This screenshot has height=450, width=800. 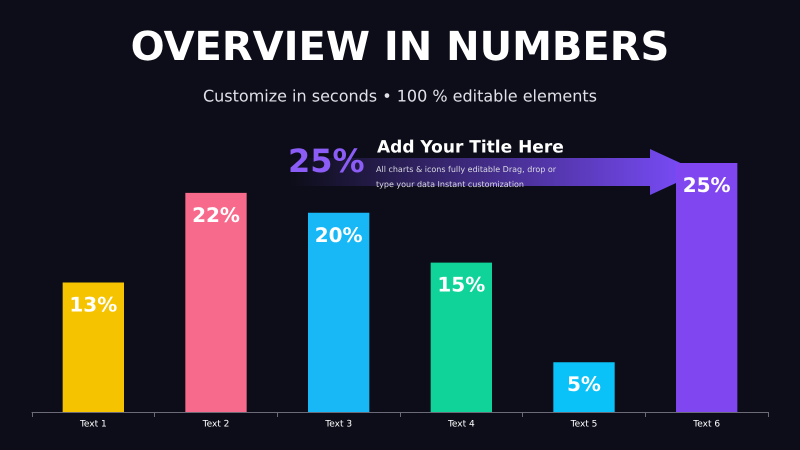 I want to click on x-tick-label: Text 6, so click(x=706, y=425).